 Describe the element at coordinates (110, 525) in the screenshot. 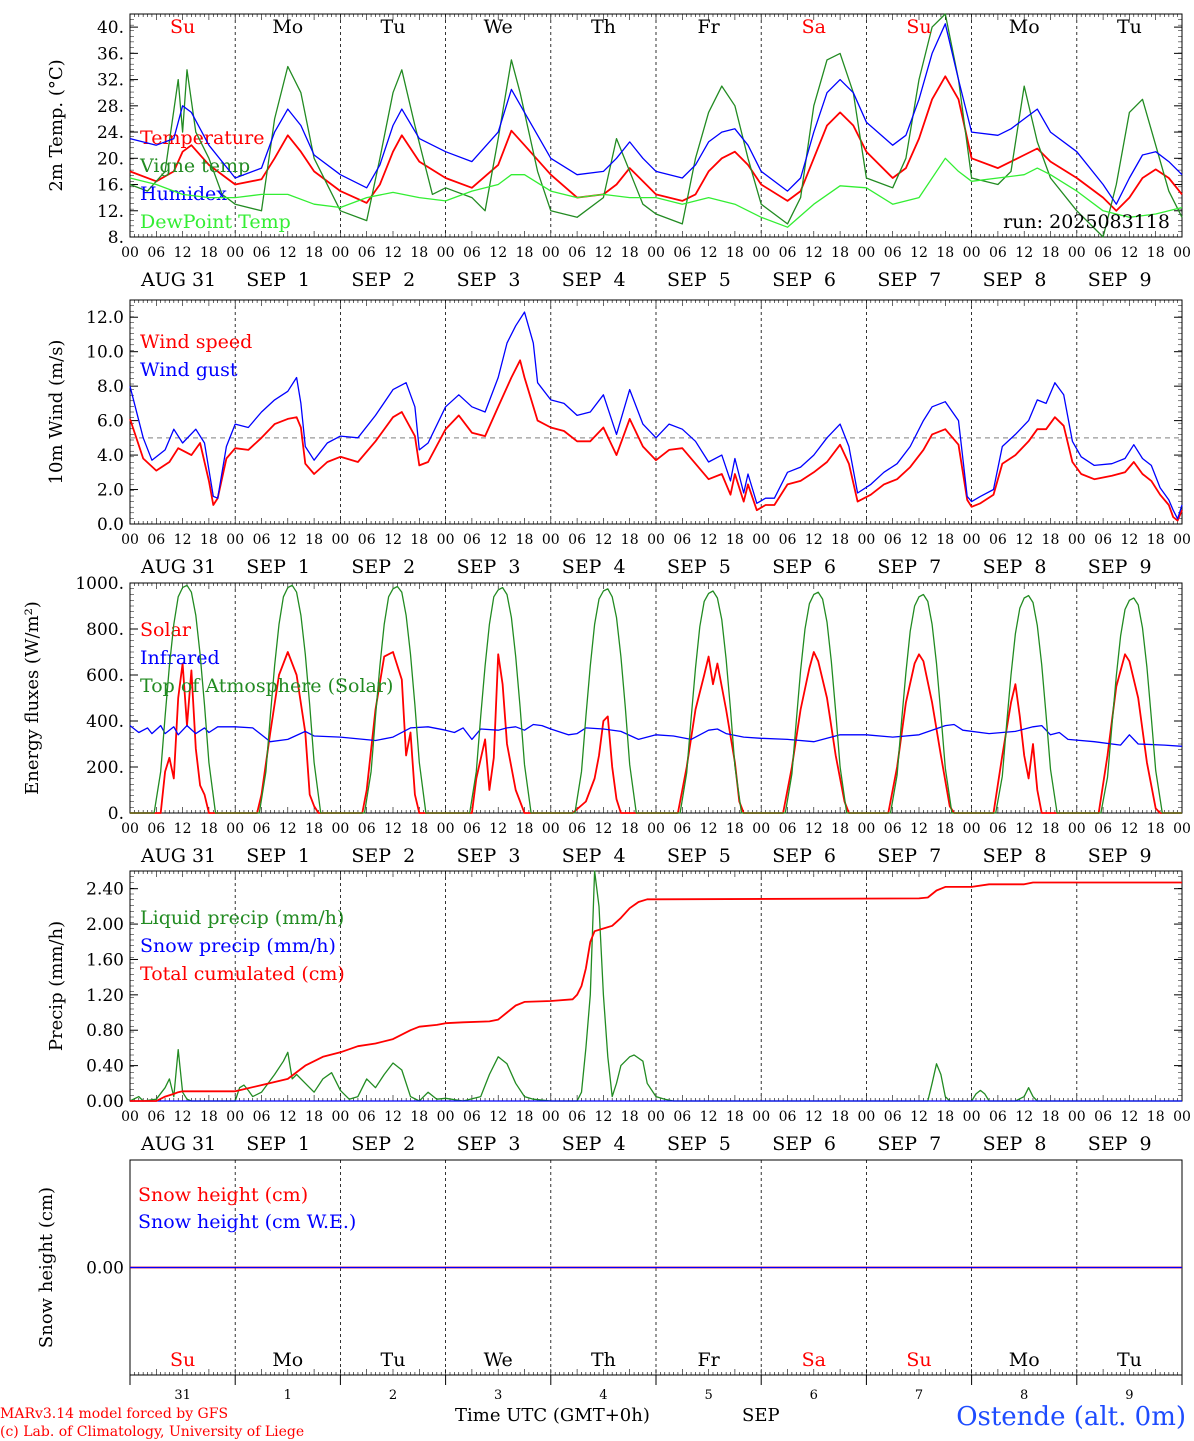

I see `y-tick-label: 0.0` at that location.